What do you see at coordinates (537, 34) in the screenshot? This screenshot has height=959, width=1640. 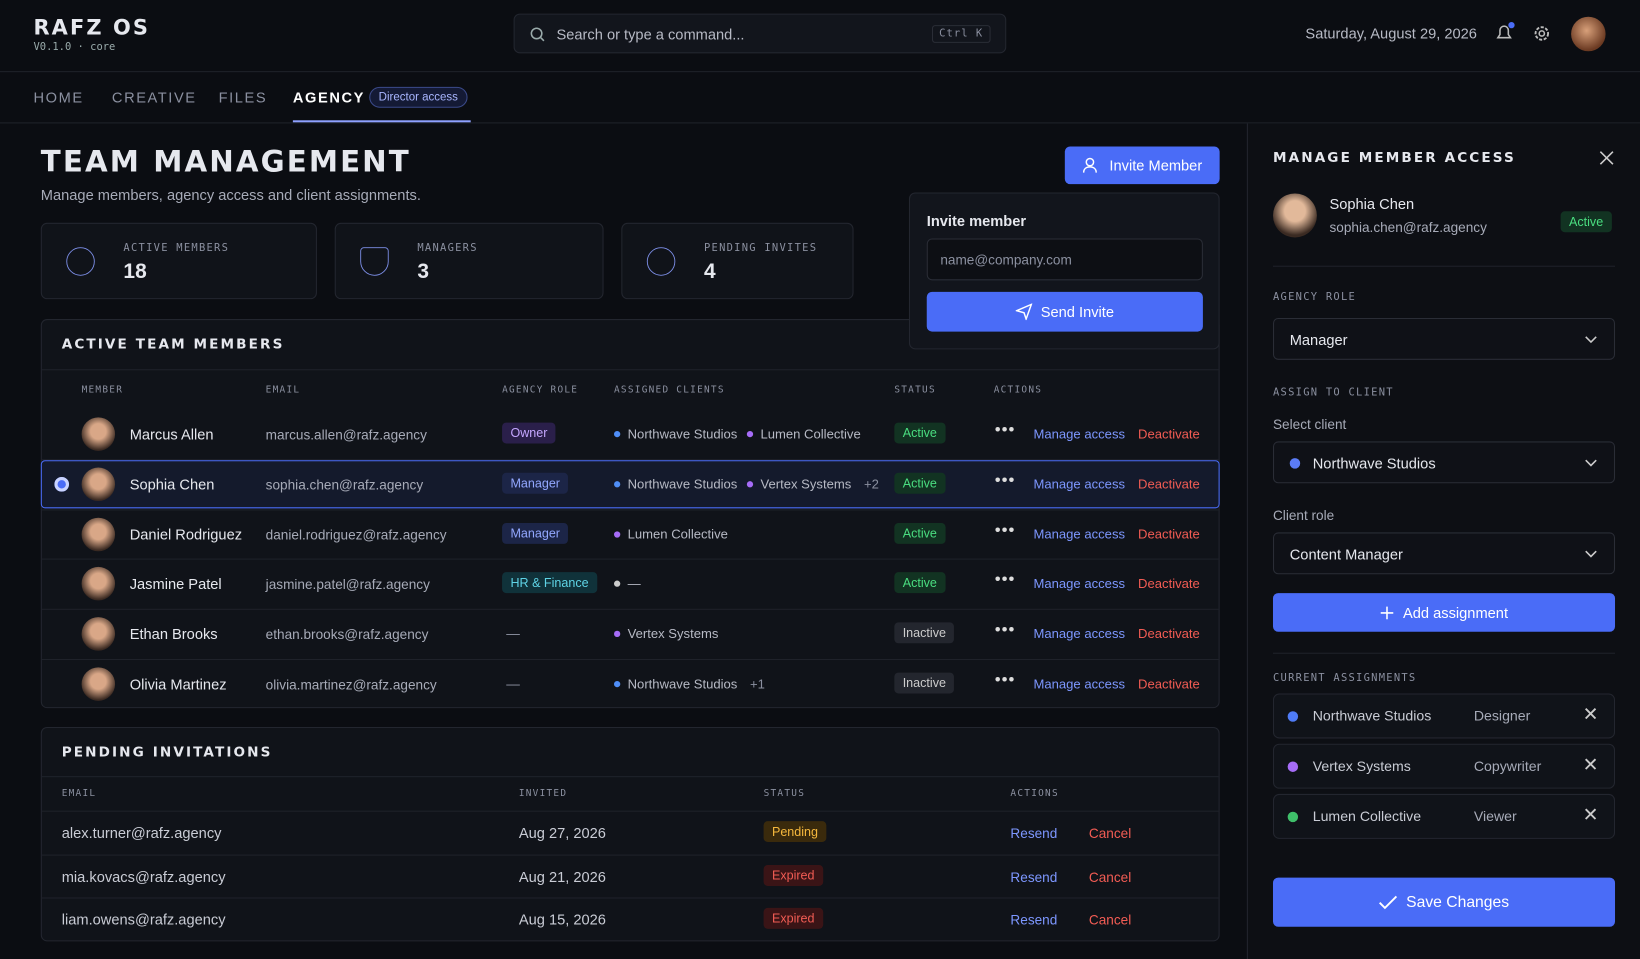 I see `search-icon` at bounding box center [537, 34].